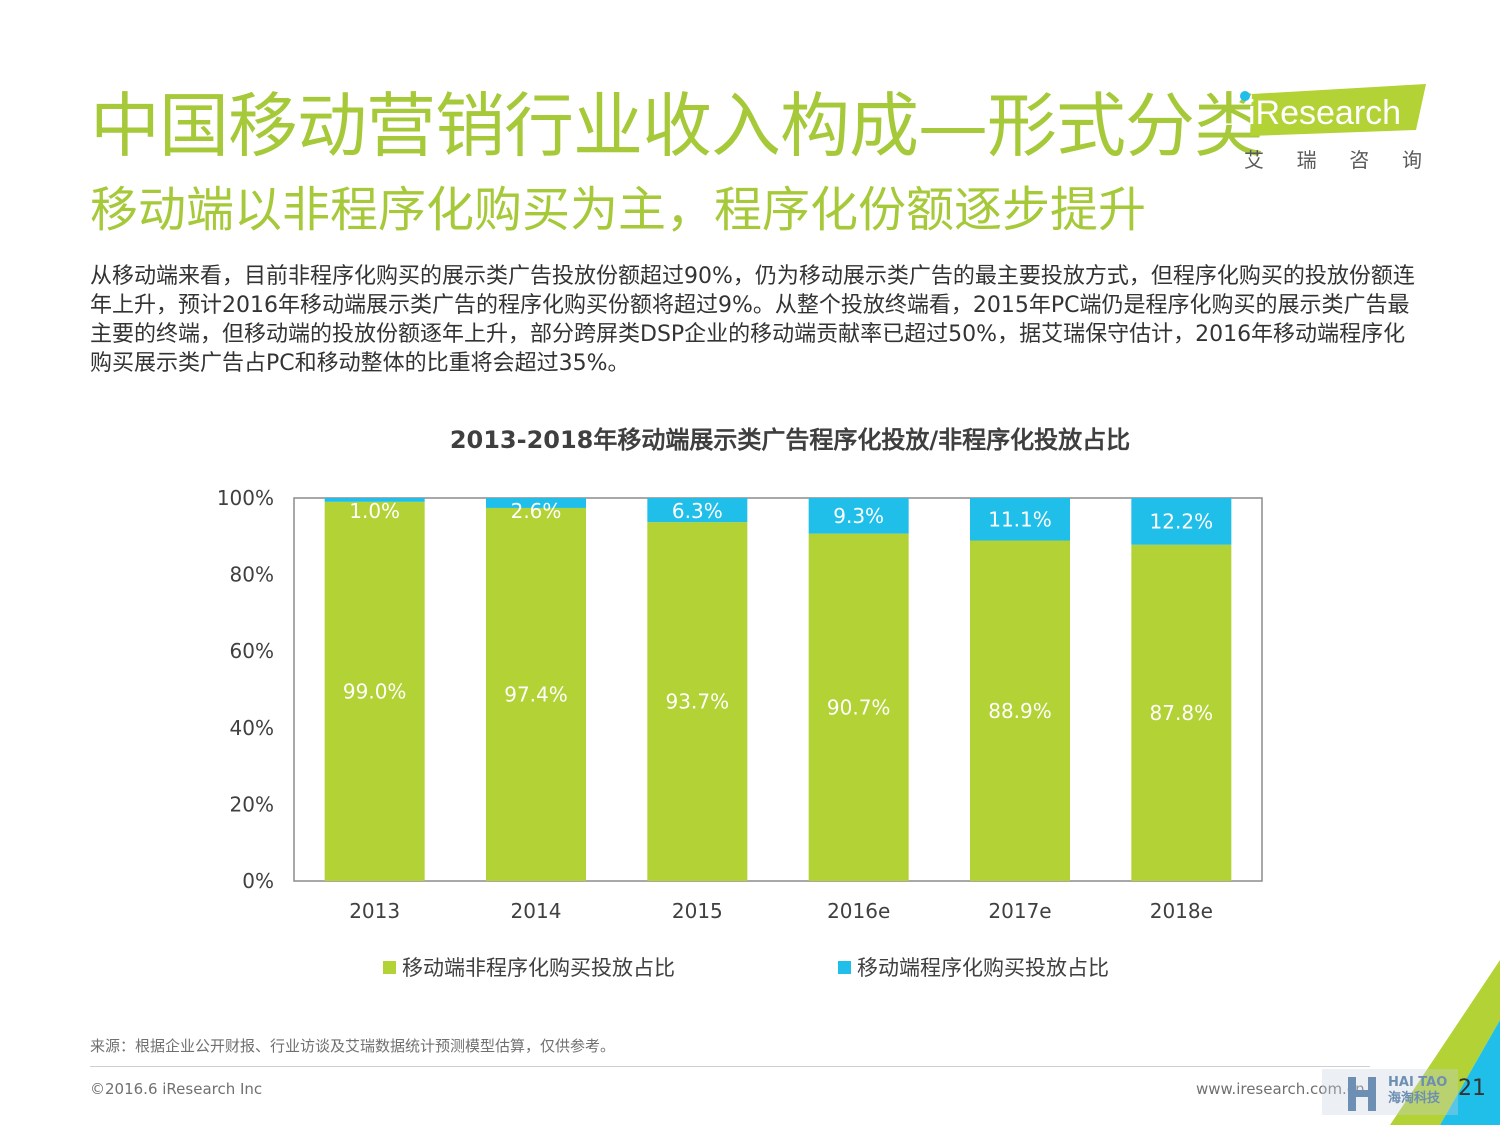 The height and width of the screenshot is (1125, 1500). I want to click on page-subtitle: 移动端以非程序化购买为主，程序化份额逐步提升, so click(618, 210).